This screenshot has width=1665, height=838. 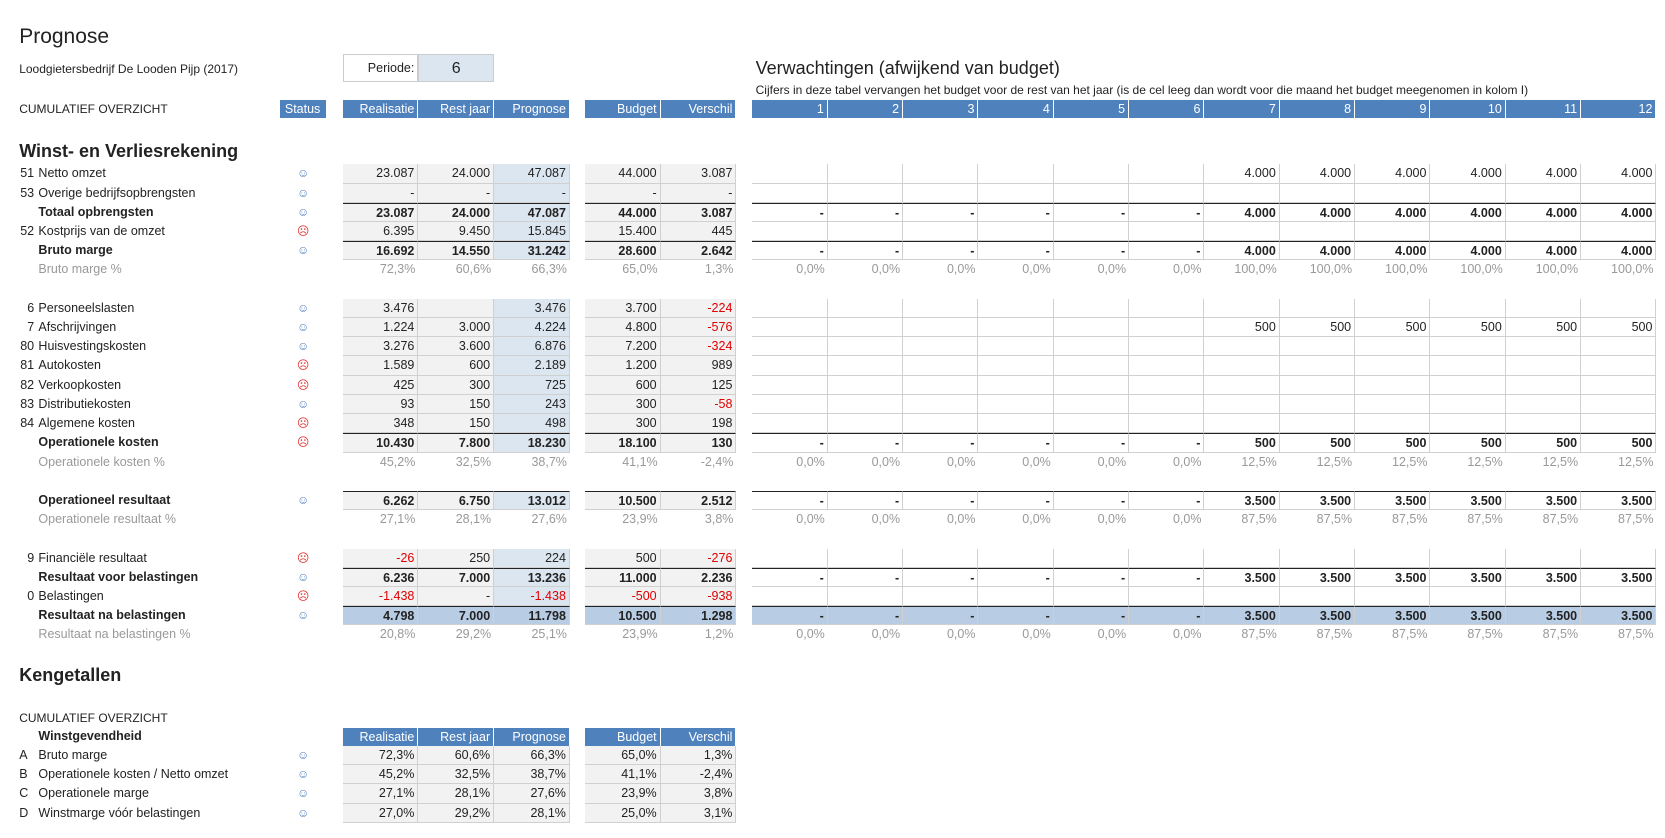 I want to click on value-cell: 4.798, so click(x=380, y=616).